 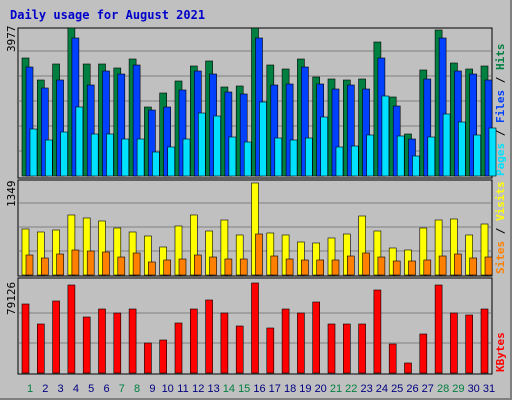 I want to click on day-label-3: 3, so click(x=61, y=389).